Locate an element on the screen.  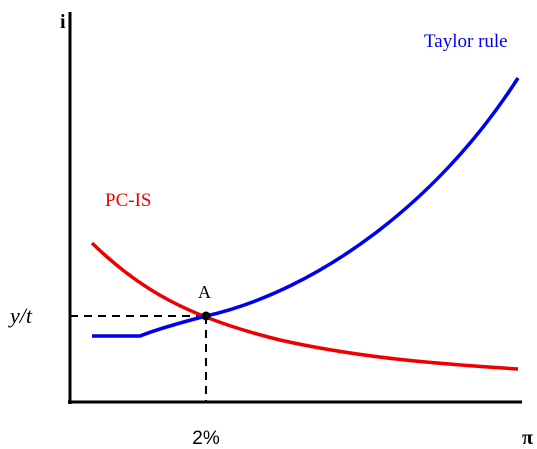
taylor-label: Taylor rule is located at coordinates (466, 41).